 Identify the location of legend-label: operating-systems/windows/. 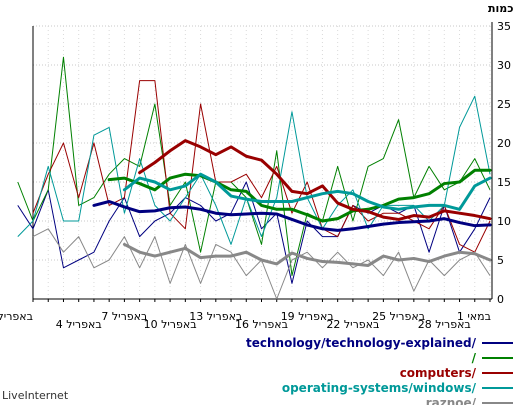
(379, 388).